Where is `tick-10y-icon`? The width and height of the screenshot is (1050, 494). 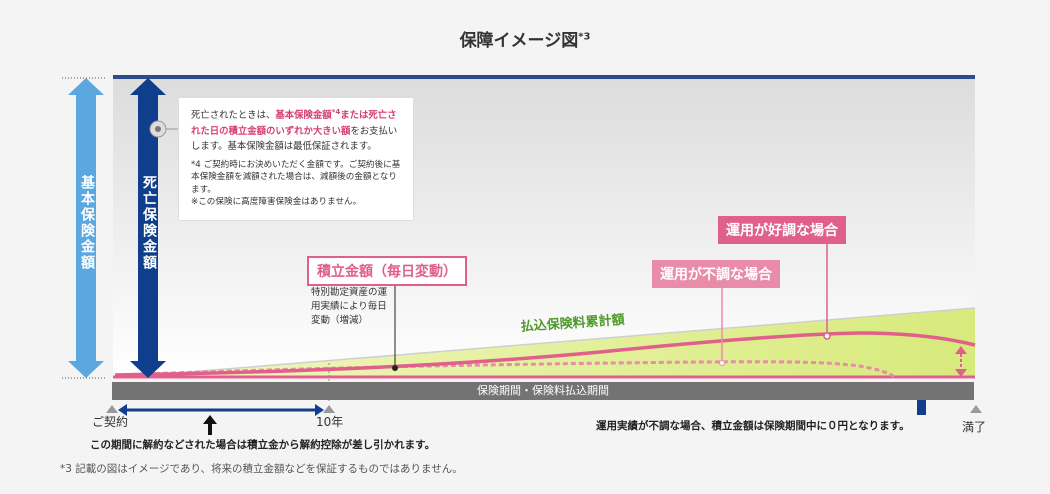
tick-10y-icon is located at coordinates (329, 409).